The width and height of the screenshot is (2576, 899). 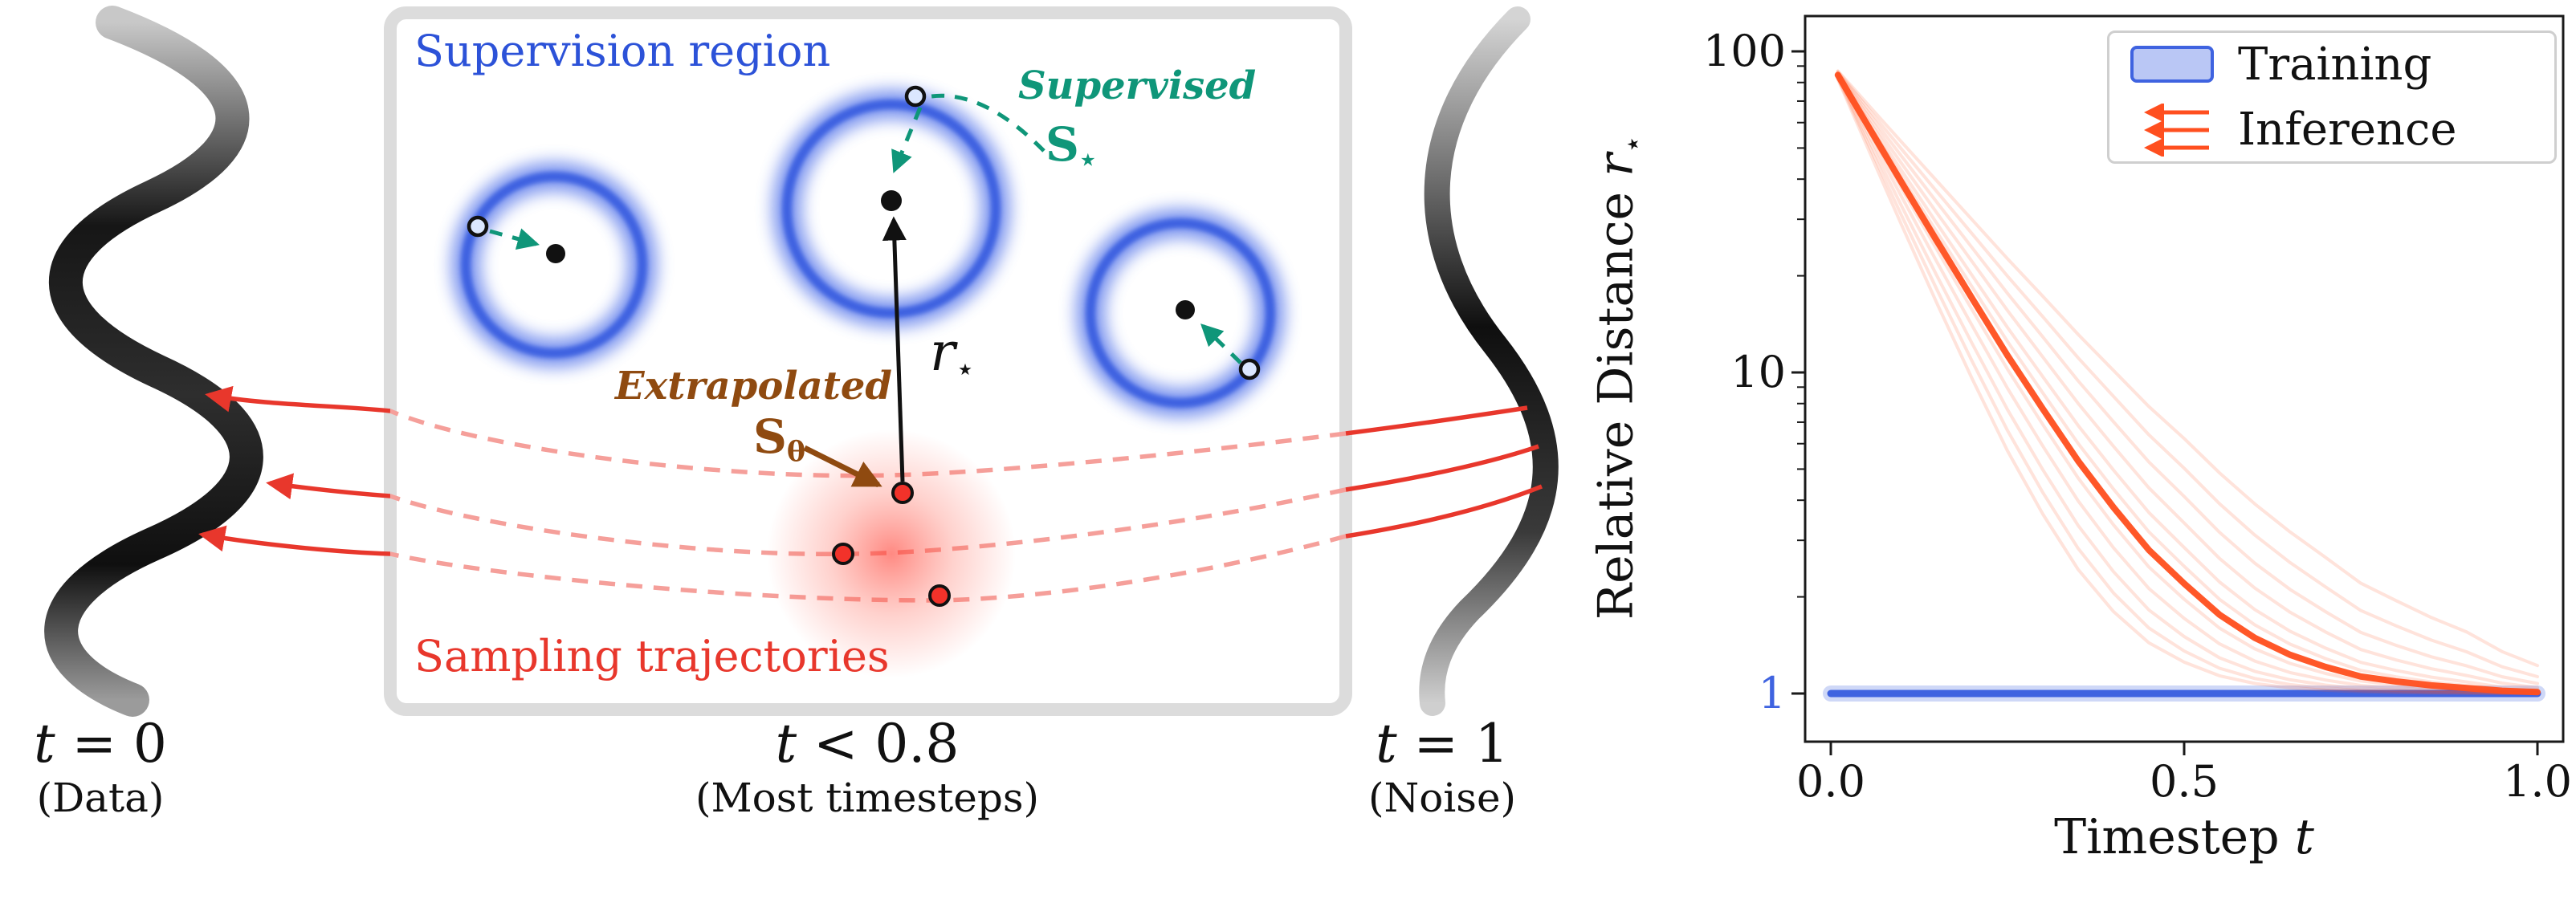 I want to click on supervised-symbol-base: S, so click(x=1062, y=144).